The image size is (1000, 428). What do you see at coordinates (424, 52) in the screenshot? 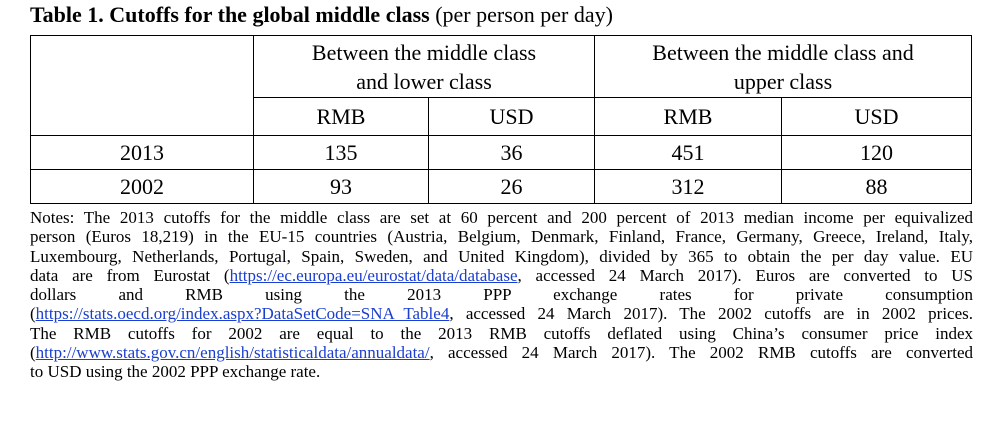
I see `group-header-lower-line1: Between the middle class` at bounding box center [424, 52].